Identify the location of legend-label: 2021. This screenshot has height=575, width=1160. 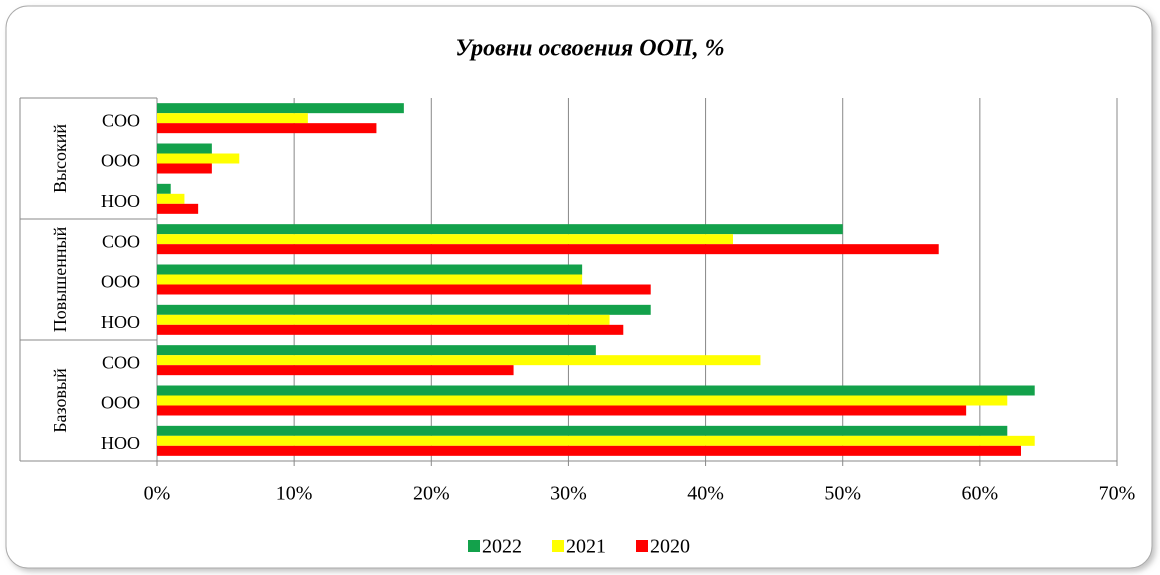
(586, 547).